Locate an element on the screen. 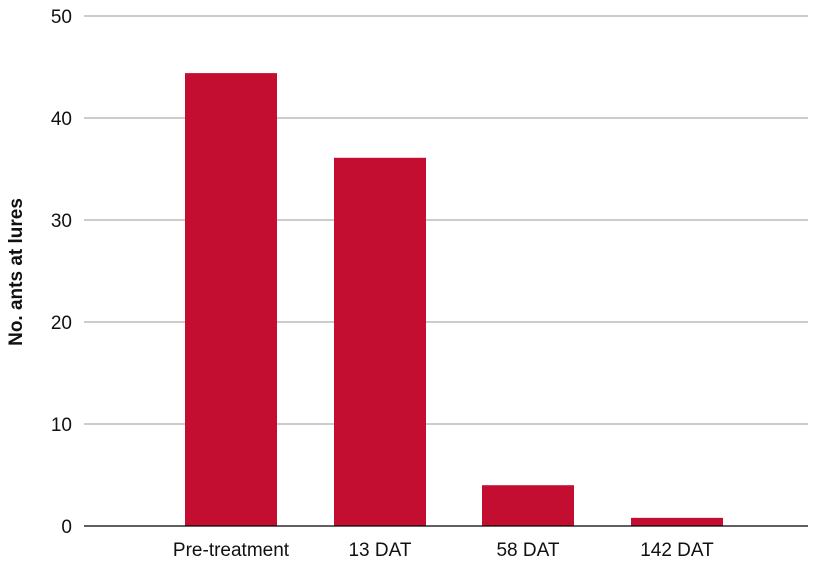 This screenshot has height=572, width=821. x-tick-label: 142 DAT is located at coordinates (677, 550).